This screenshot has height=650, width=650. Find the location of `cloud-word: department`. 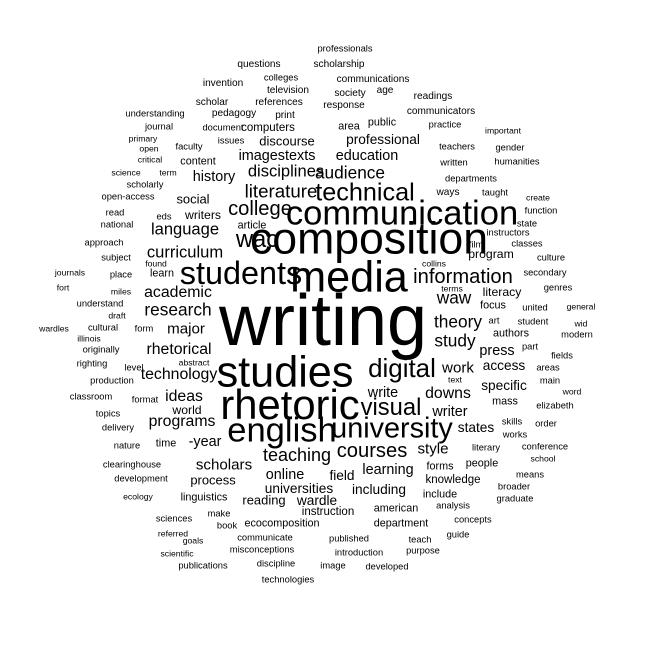

cloud-word: department is located at coordinates (401, 523).